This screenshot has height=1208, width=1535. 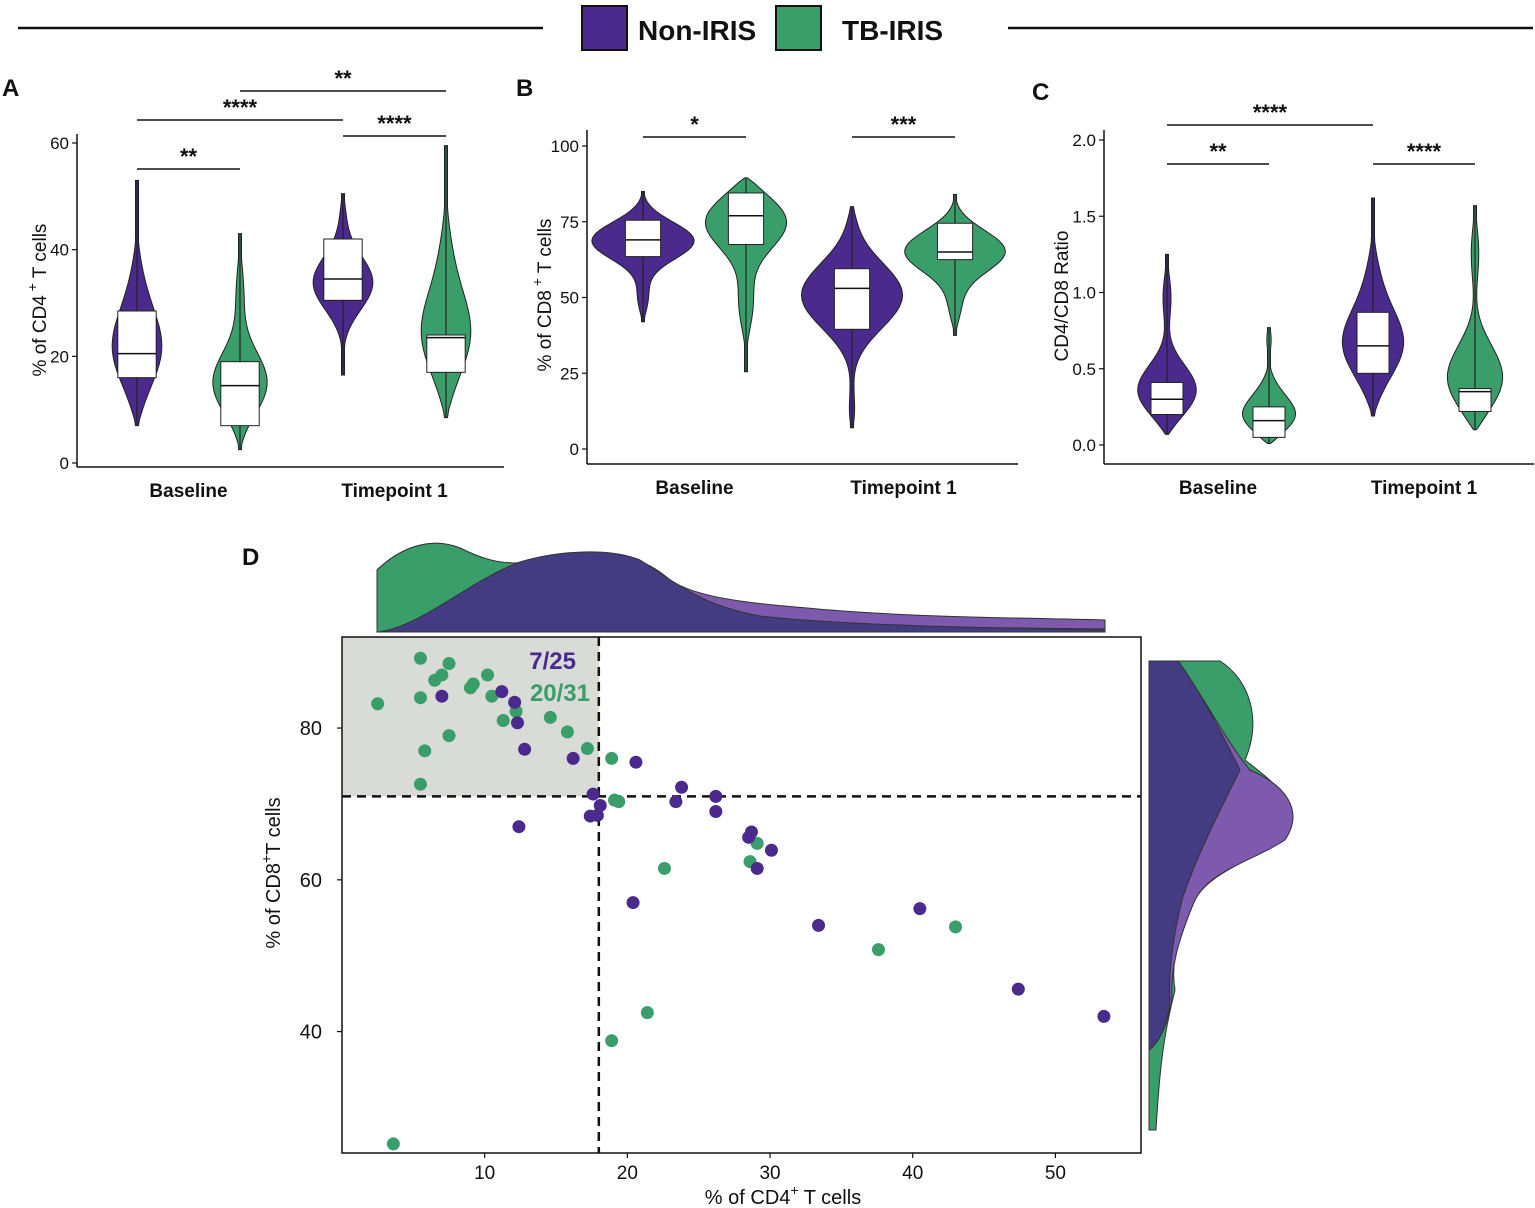 What do you see at coordinates (569, 298) in the screenshot?
I see `y-tick-label: 50` at bounding box center [569, 298].